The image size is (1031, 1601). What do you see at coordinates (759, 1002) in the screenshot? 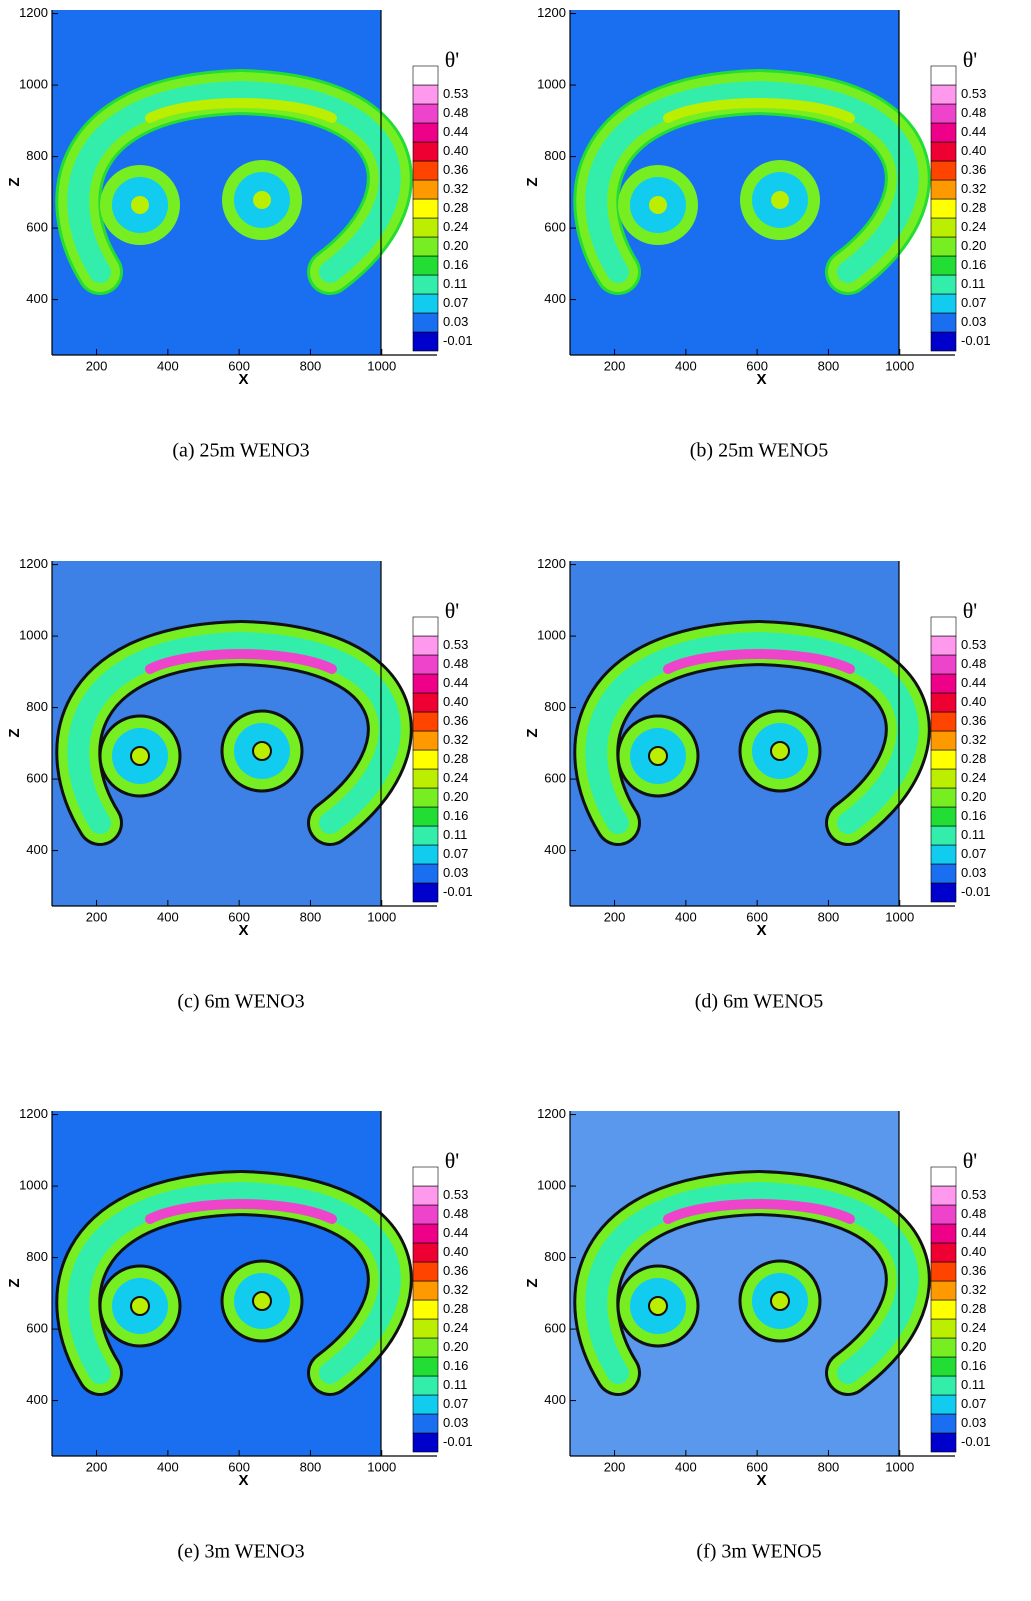
I see `caption: (d) 6m WENO5` at bounding box center [759, 1002].